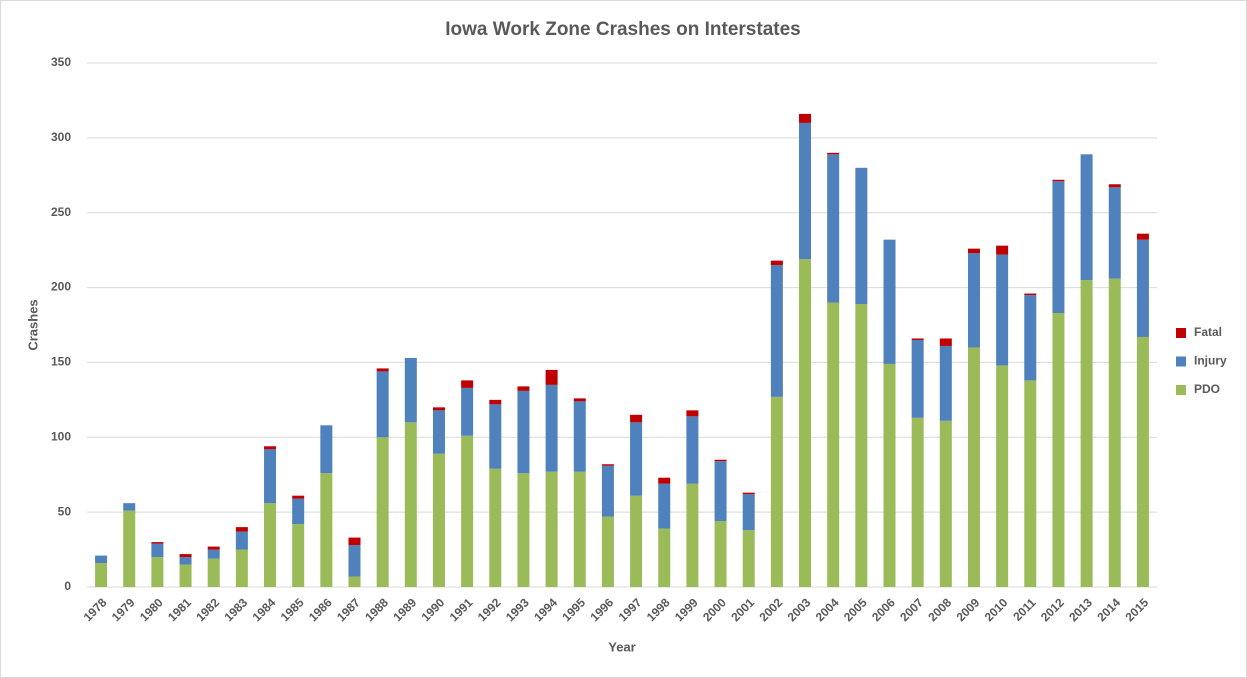 The image size is (1247, 678). Describe the element at coordinates (61, 436) in the screenshot. I see `y-tick-label: 100` at that location.